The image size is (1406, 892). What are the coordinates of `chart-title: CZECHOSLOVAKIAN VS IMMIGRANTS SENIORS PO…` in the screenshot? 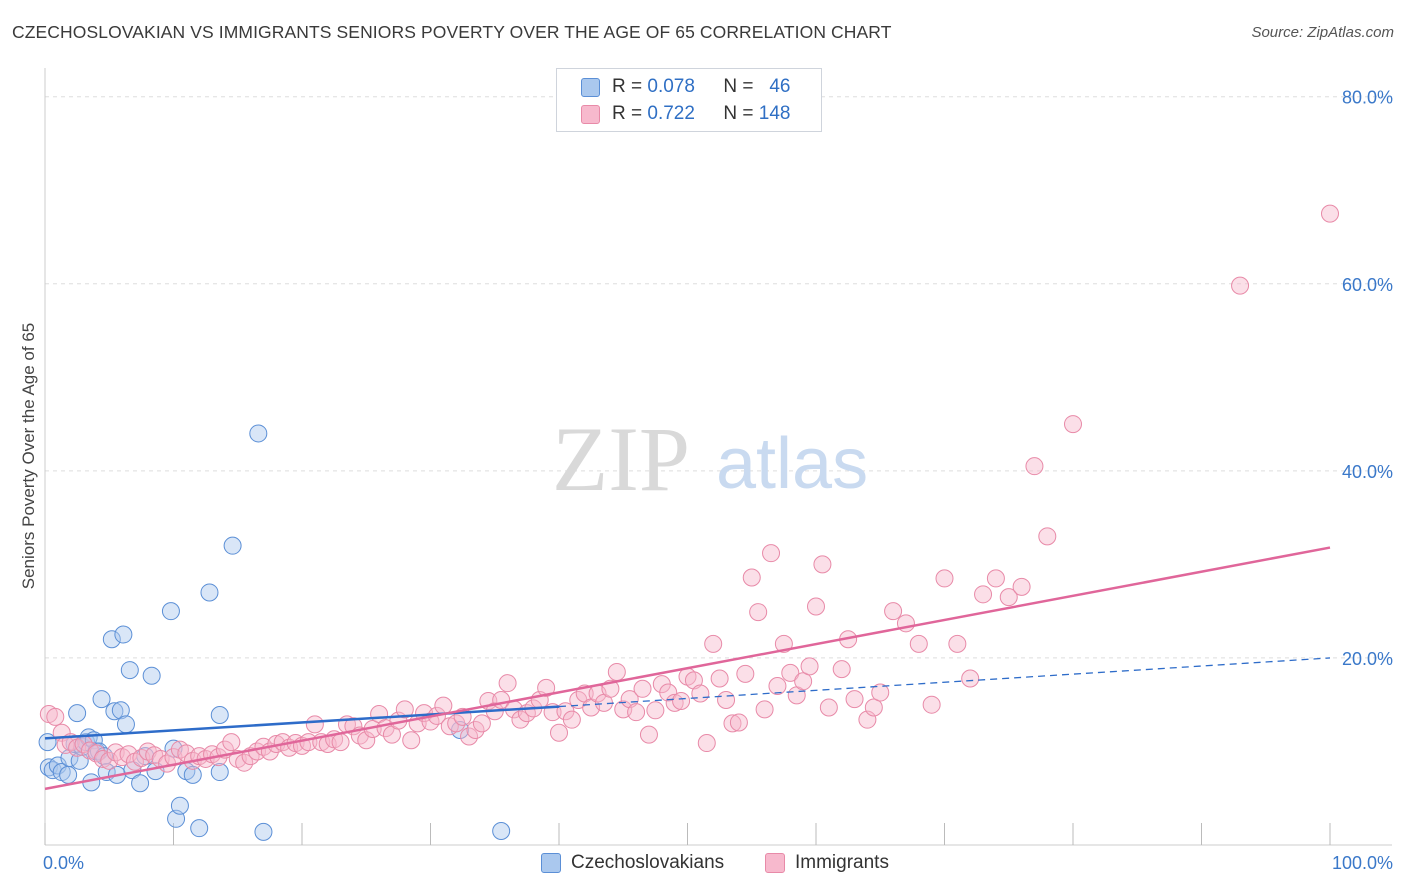 It's located at (452, 32).